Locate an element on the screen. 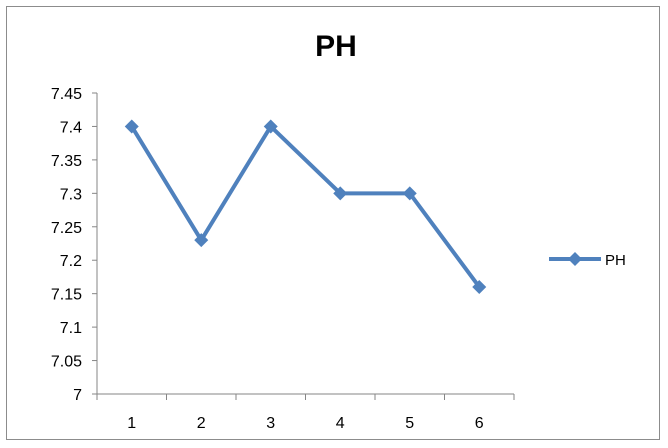  y-tick-label: 7.2 is located at coordinates (71, 261).